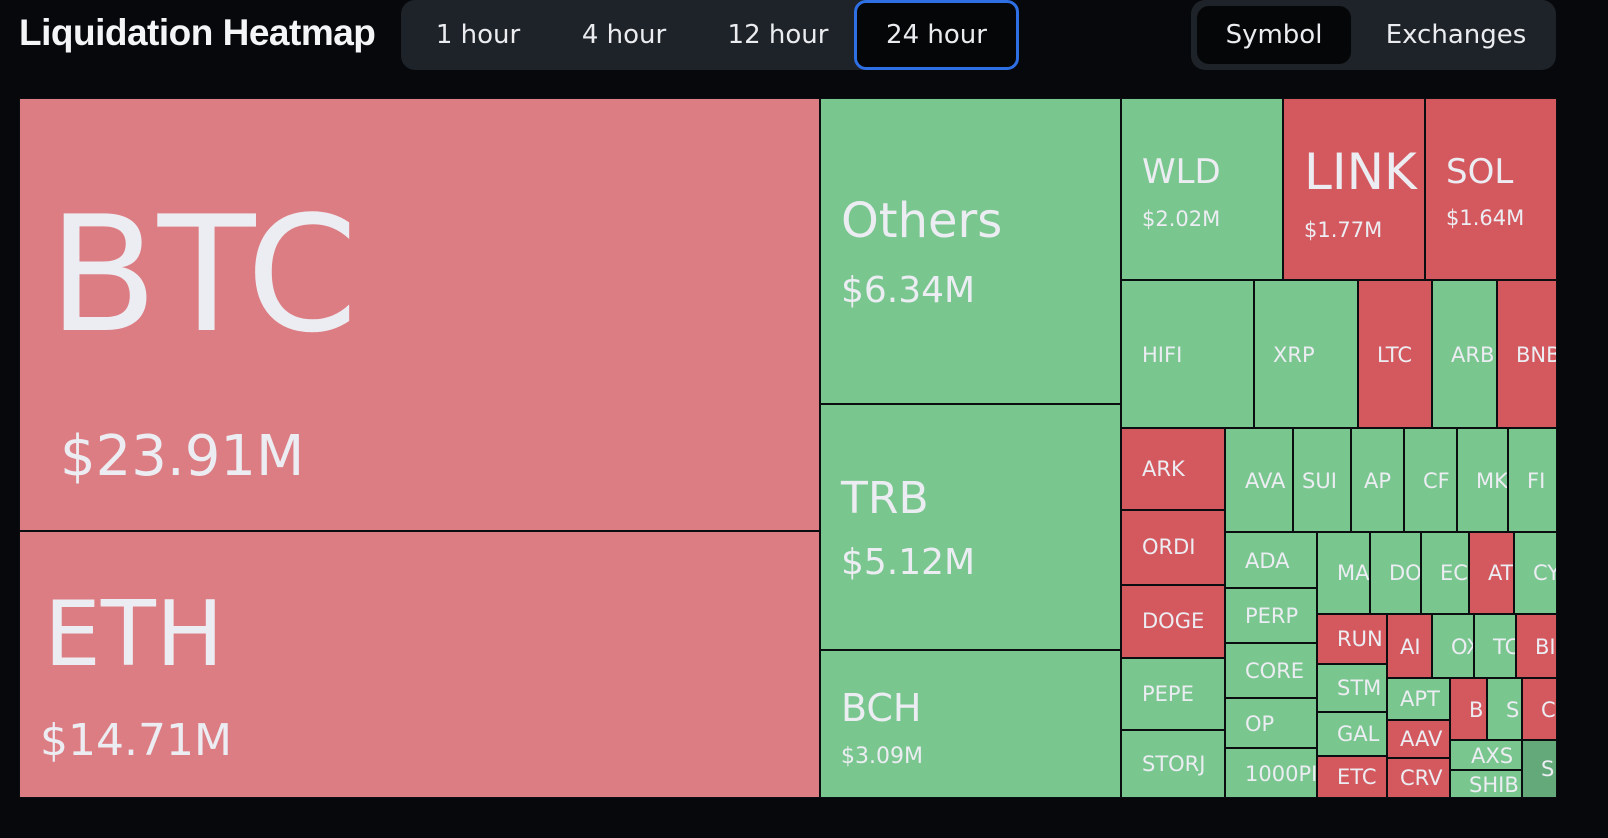 The width and height of the screenshot is (1608, 838). I want to click on tile-symbol: ARB, so click(1473, 355).